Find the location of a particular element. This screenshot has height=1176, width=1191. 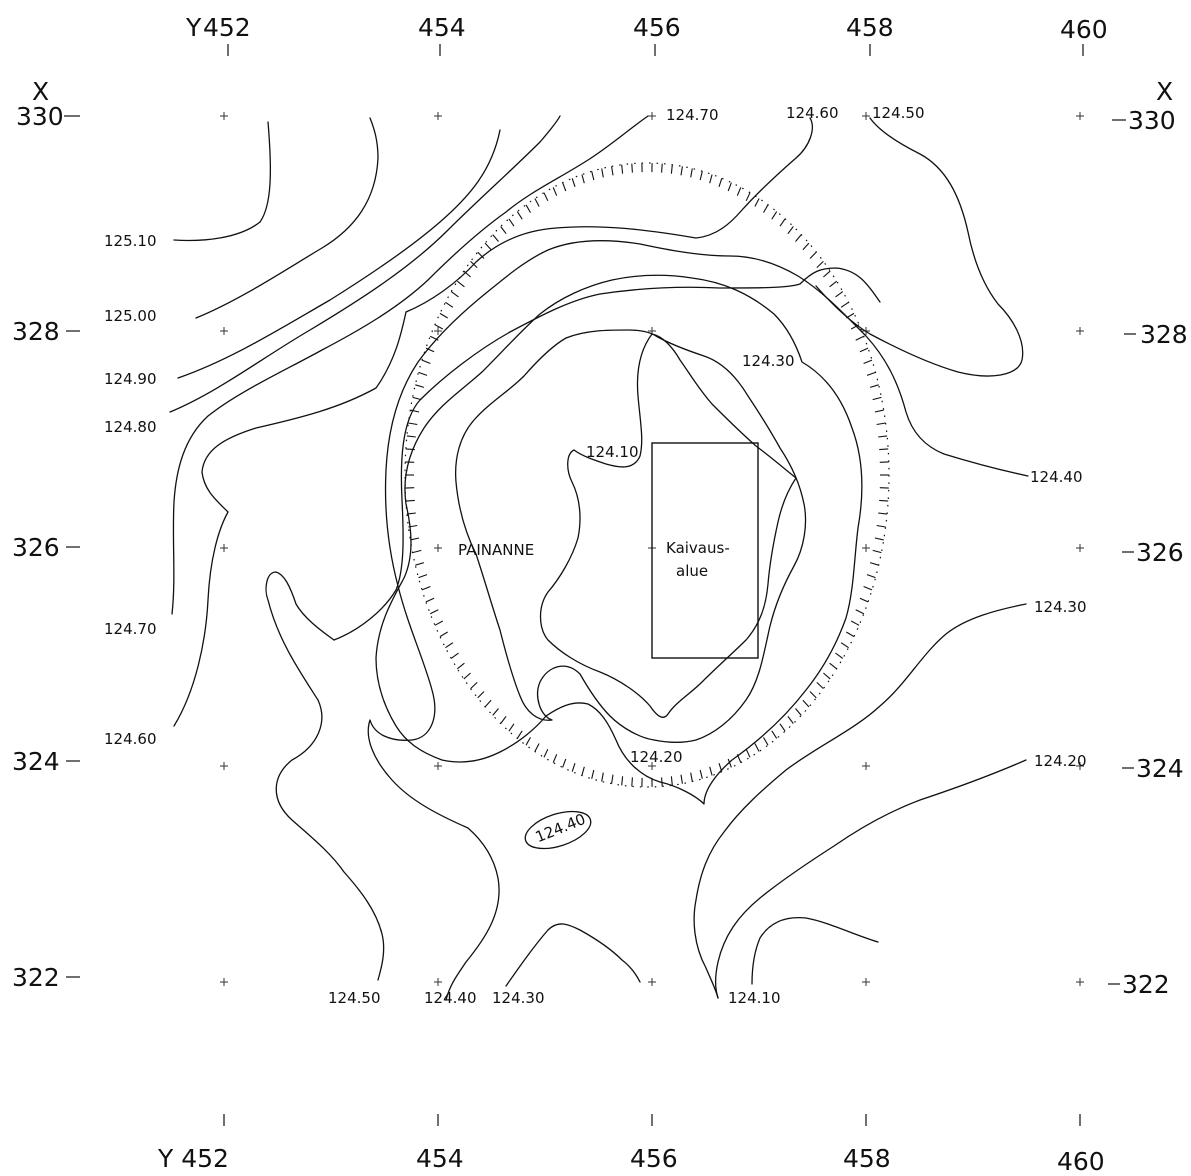

top-y-tick-label: 458 is located at coordinates (870, 27).